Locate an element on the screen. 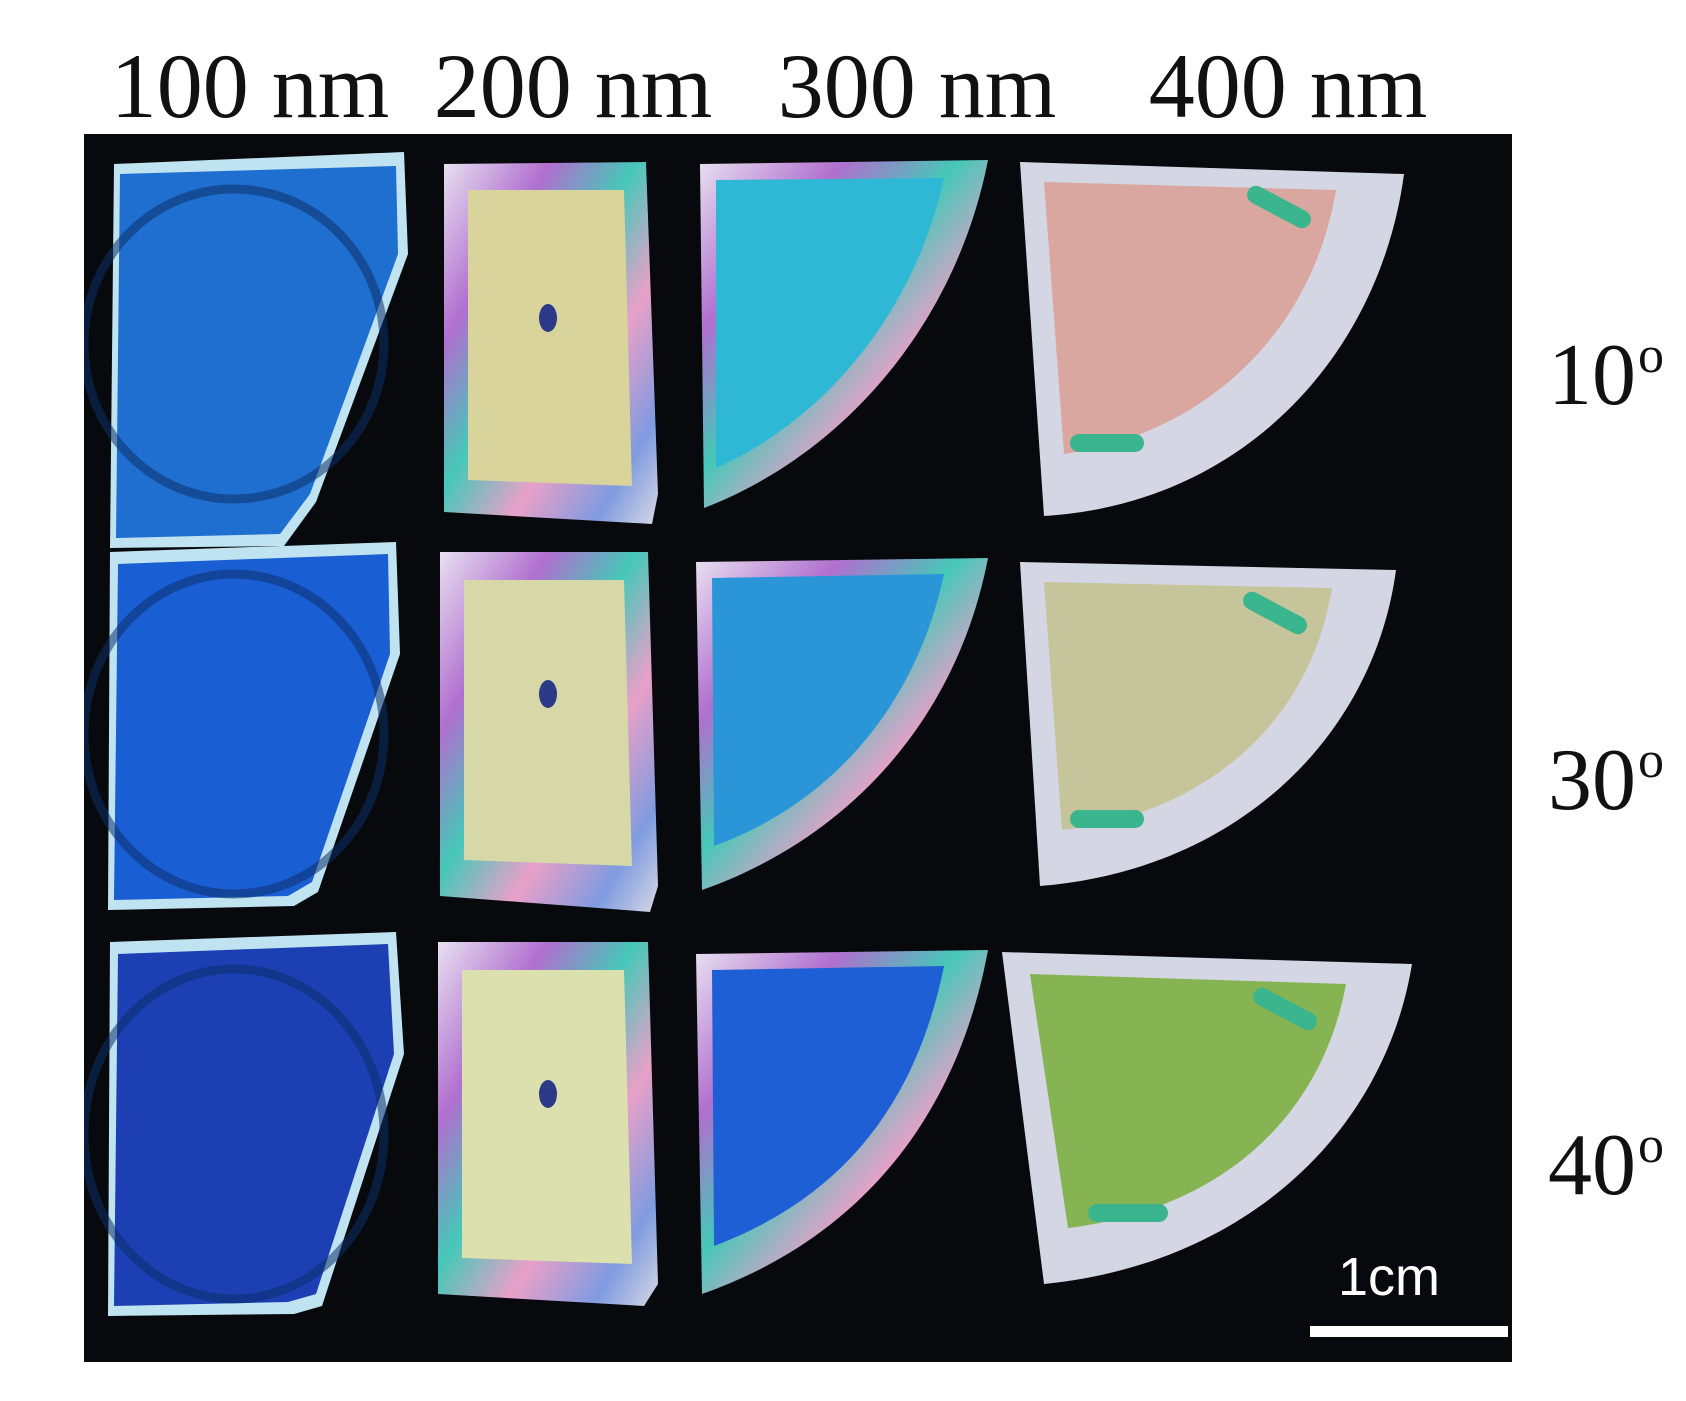 The height and width of the screenshot is (1401, 1686). sample-100nm-40deg is located at coordinates (244, 1124).